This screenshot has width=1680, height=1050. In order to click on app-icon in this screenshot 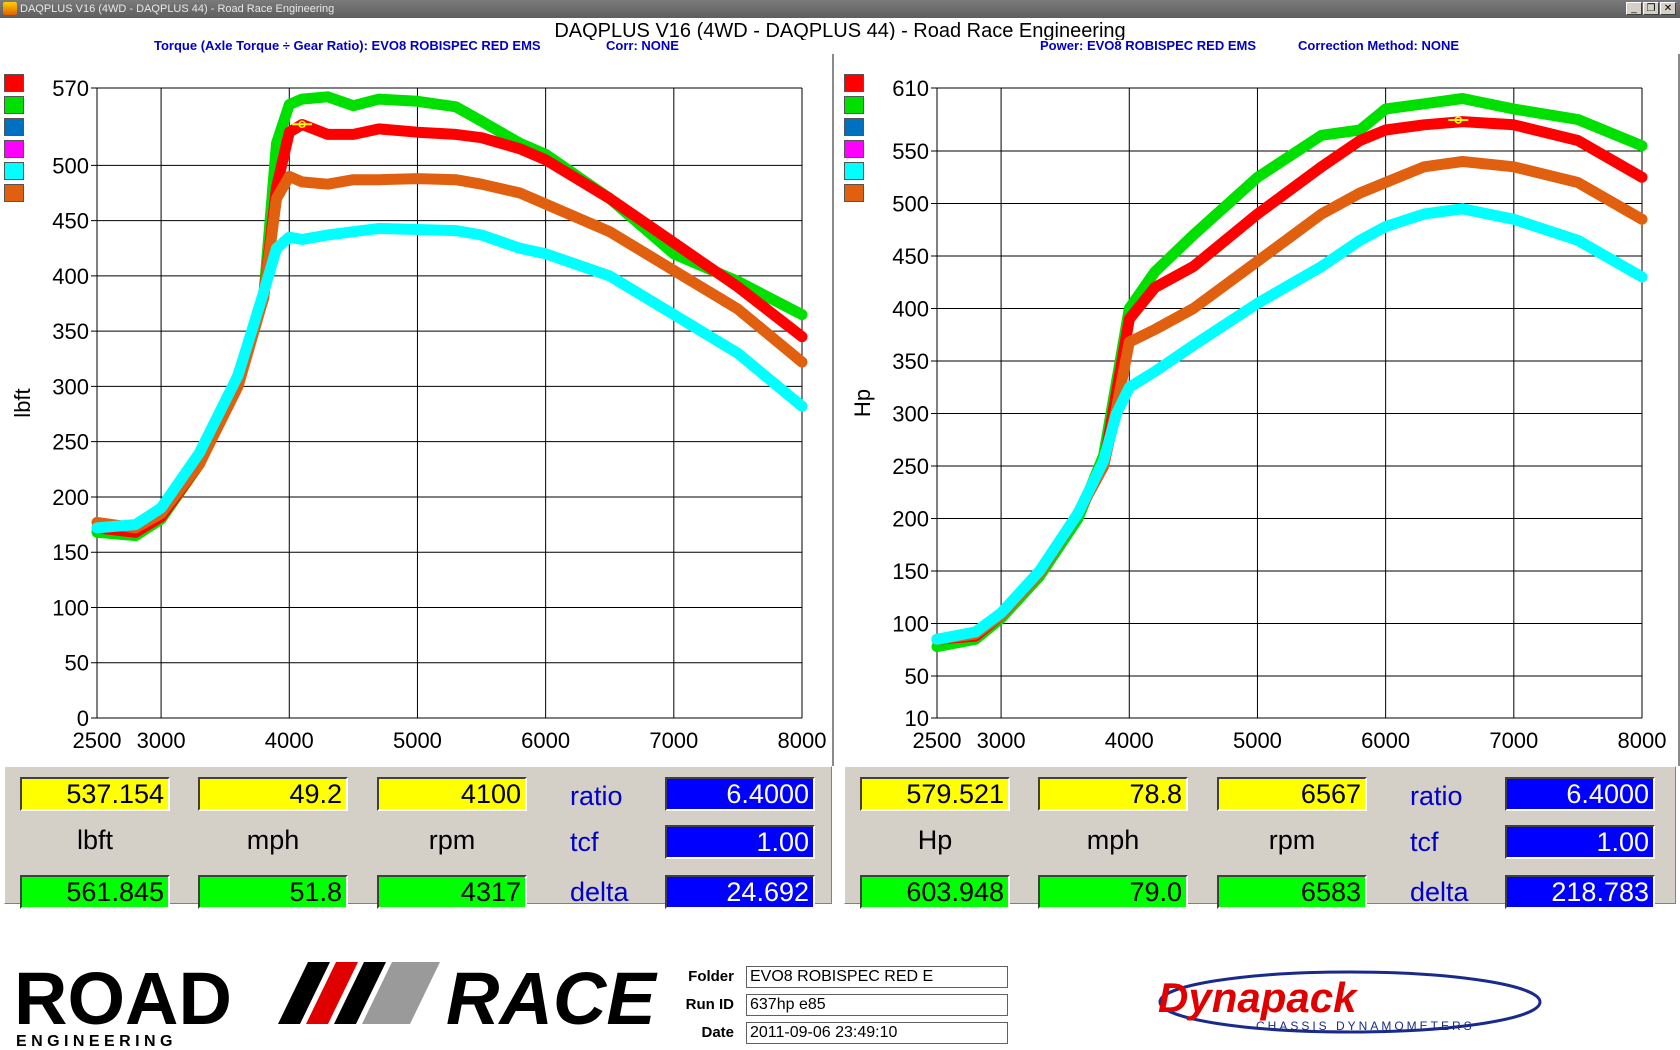, I will do `click(10, 8)`.